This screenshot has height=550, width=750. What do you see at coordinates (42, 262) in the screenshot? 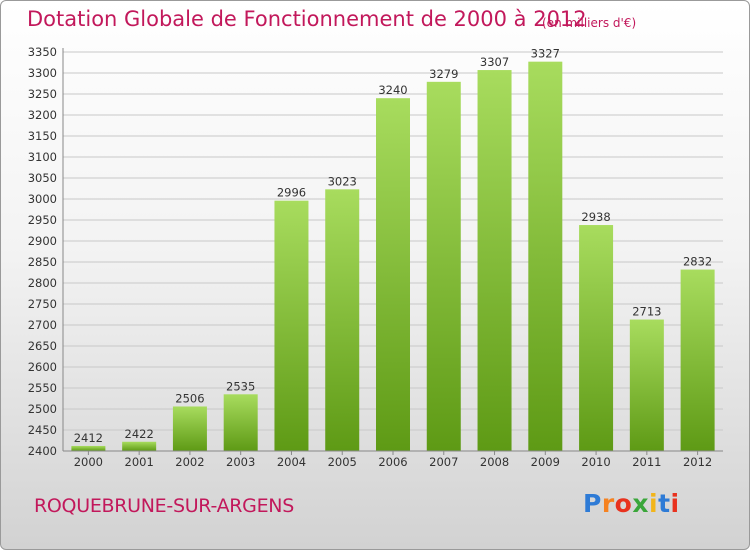
I see `y-tick-label: 2850` at bounding box center [42, 262].